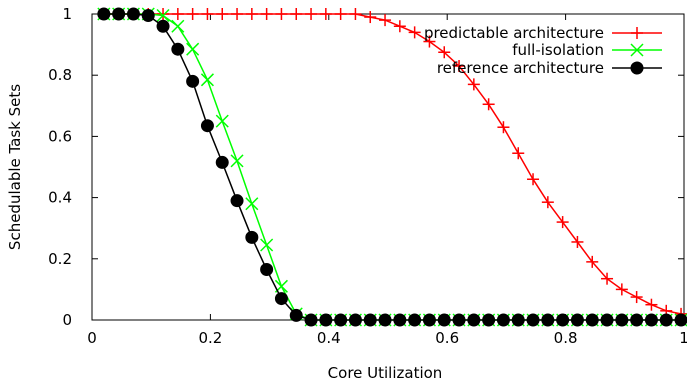  Describe the element at coordinates (566, 338) in the screenshot. I see `x-tick-label: 0.8` at that location.